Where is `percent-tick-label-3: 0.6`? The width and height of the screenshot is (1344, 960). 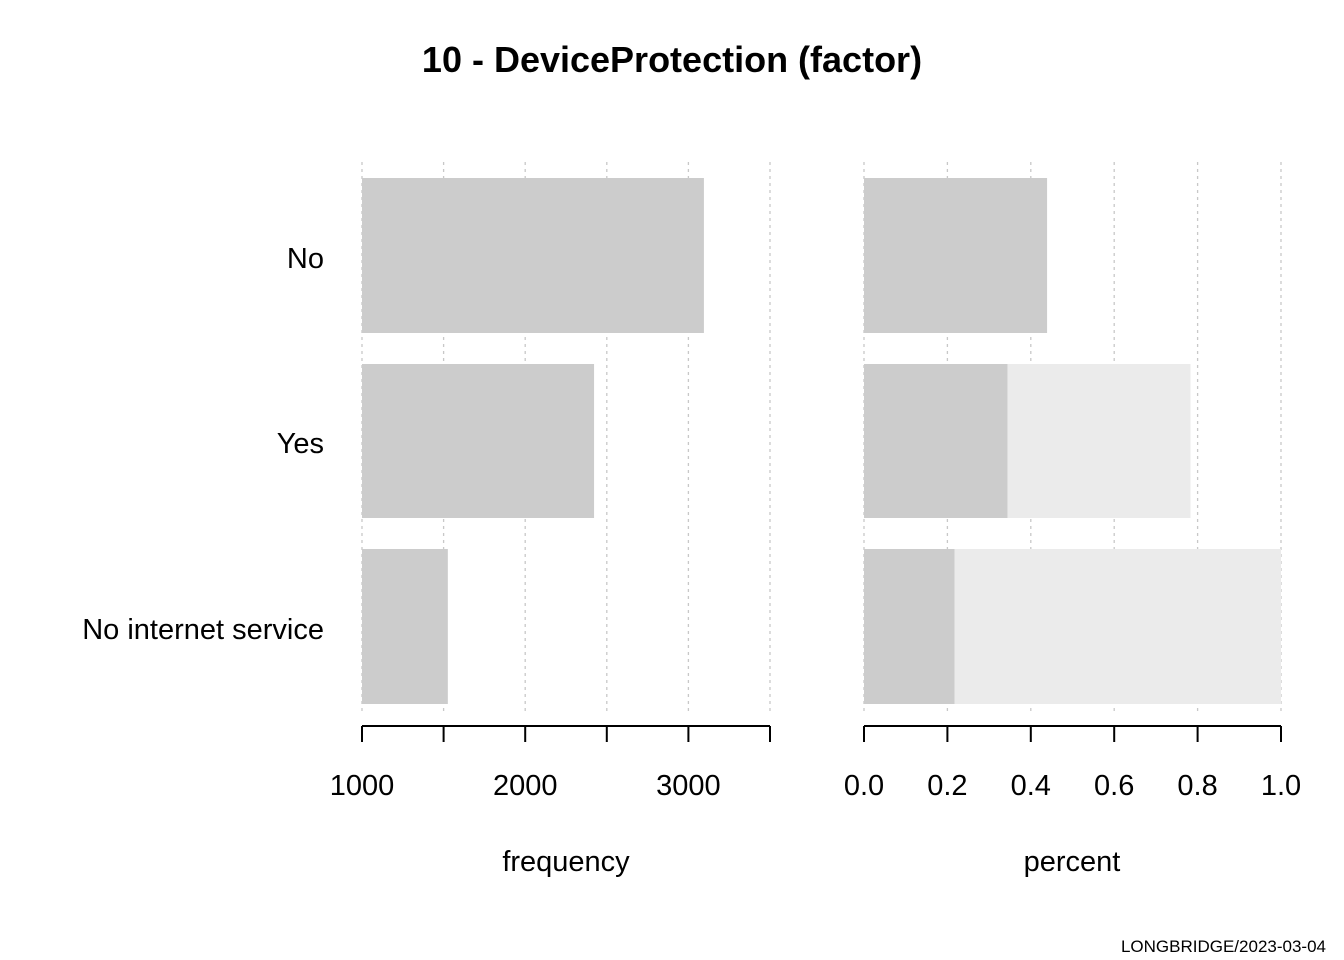 percent-tick-label-3: 0.6 is located at coordinates (1114, 786).